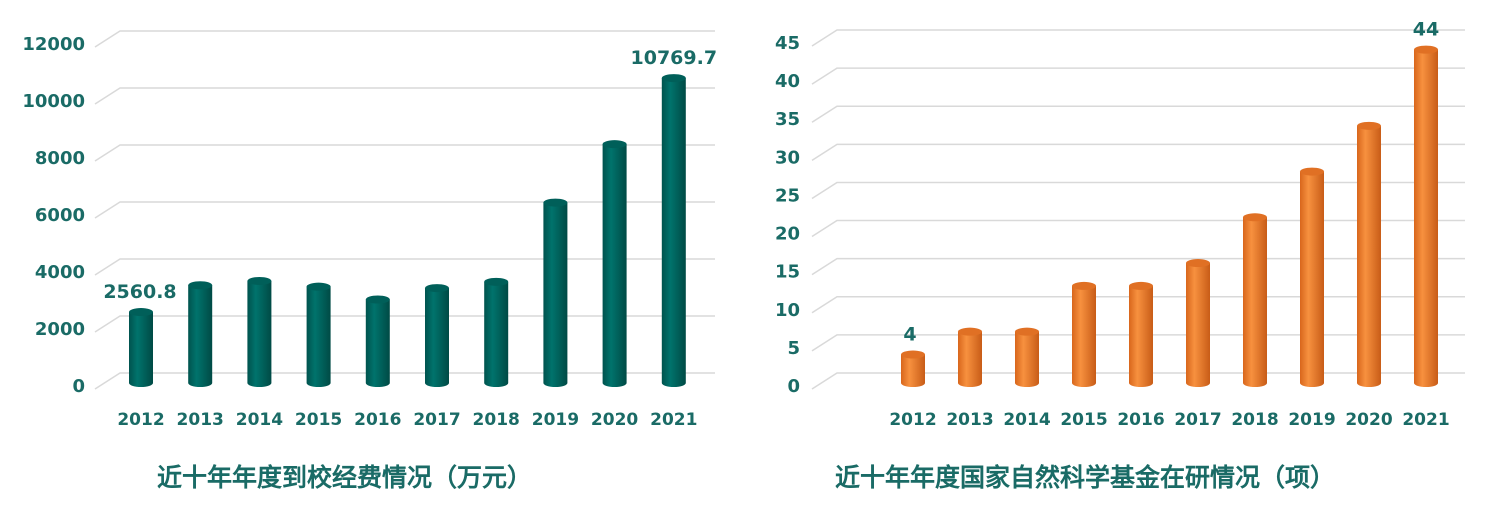  I want to click on y-tick-label: 10000, so click(53, 101).